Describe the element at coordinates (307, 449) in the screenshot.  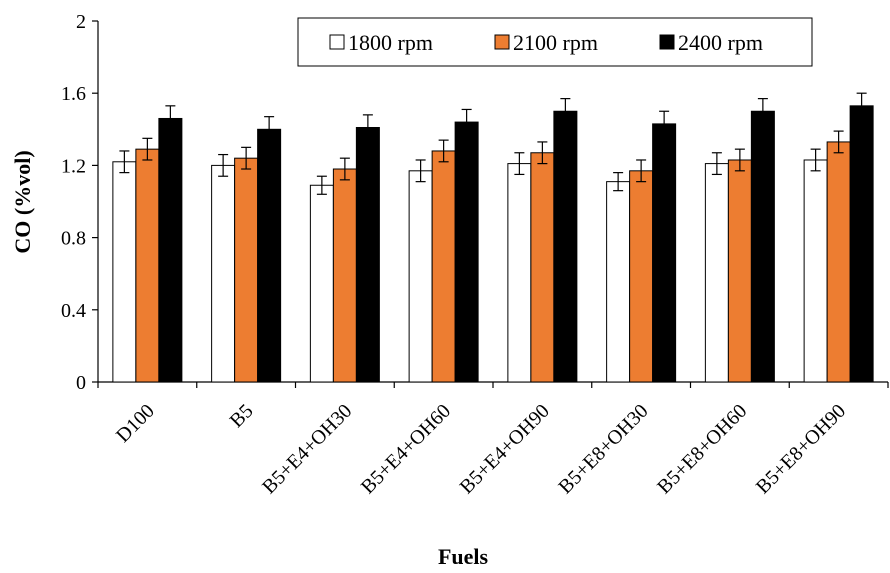
I see `x-category-label: B5+E4+OH30` at that location.